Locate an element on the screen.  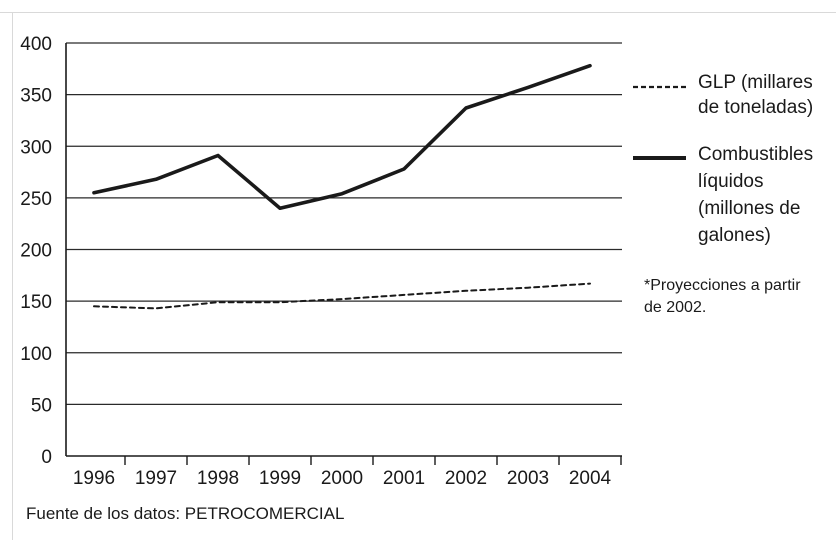
legend-label-glp-line-1: de toneladas) is located at coordinates (755, 107).